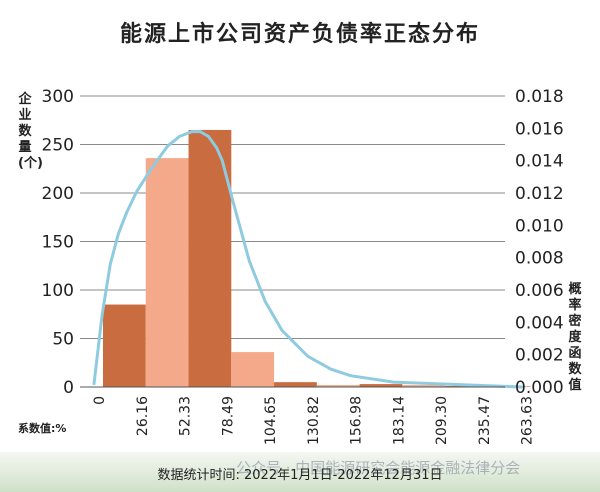 This screenshot has width=600, height=492. I want to click on y-tick-label: 150, so click(58, 243).